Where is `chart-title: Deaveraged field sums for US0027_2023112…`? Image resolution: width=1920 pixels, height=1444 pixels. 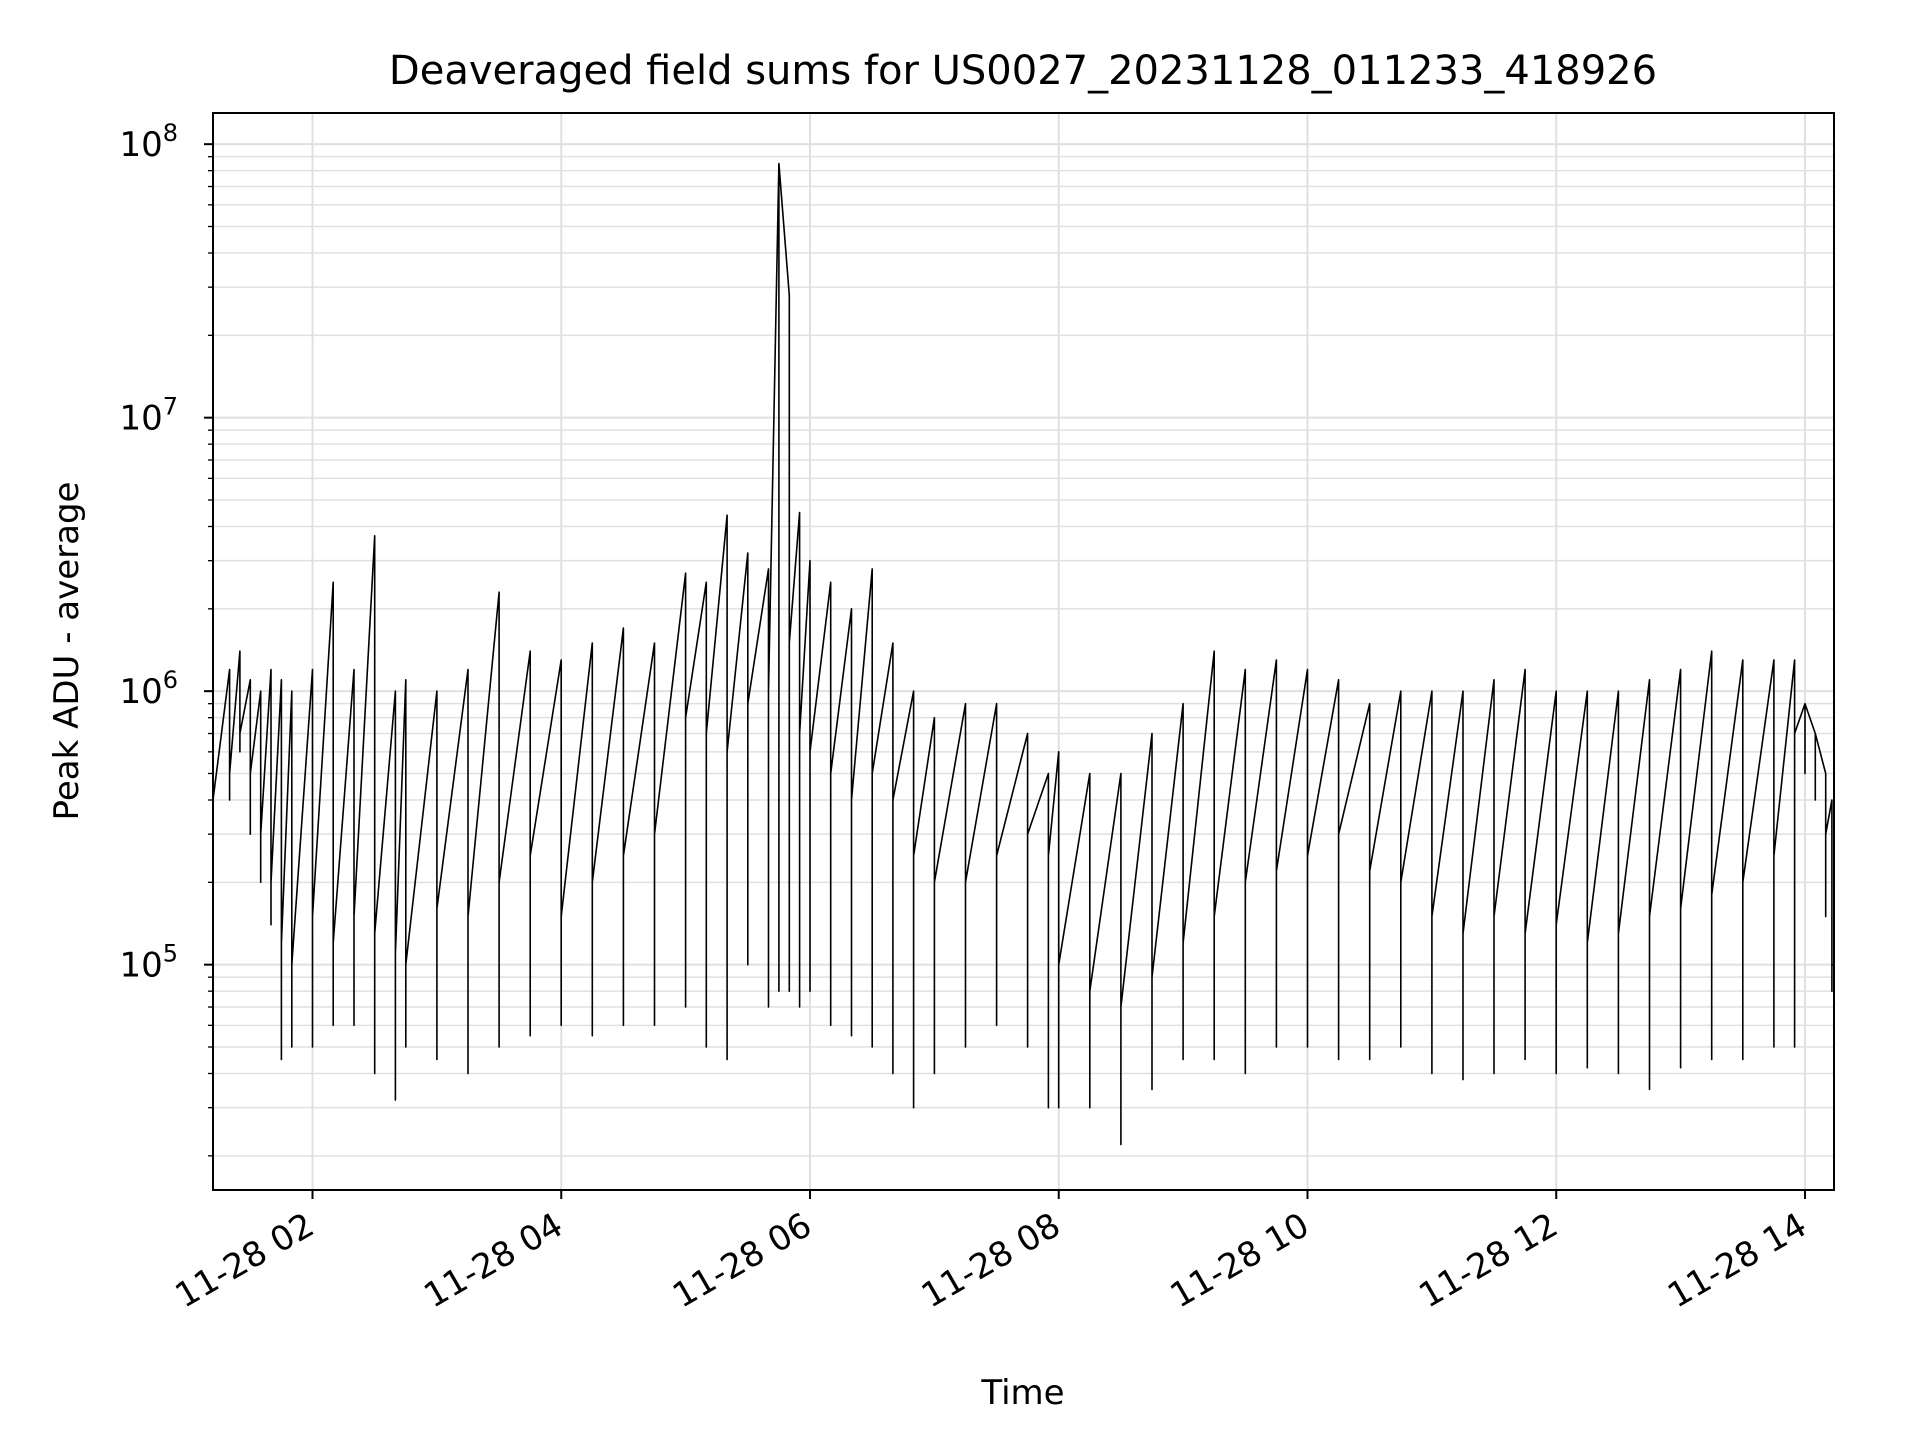 chart-title: Deaveraged field sums for US0027_2023112… is located at coordinates (1023, 71).